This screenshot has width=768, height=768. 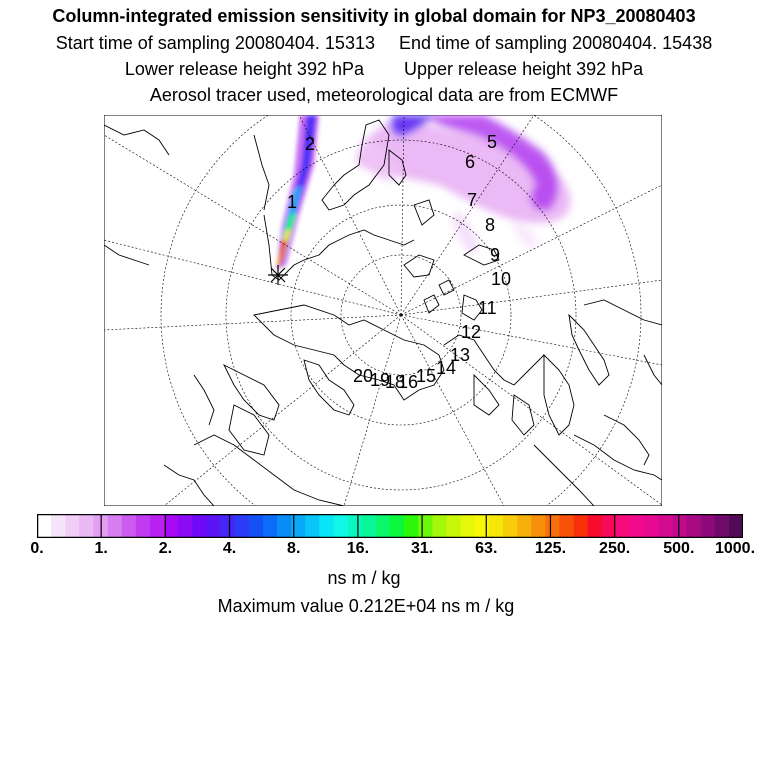 I want to click on release-point-marker, so click(x=278, y=275).